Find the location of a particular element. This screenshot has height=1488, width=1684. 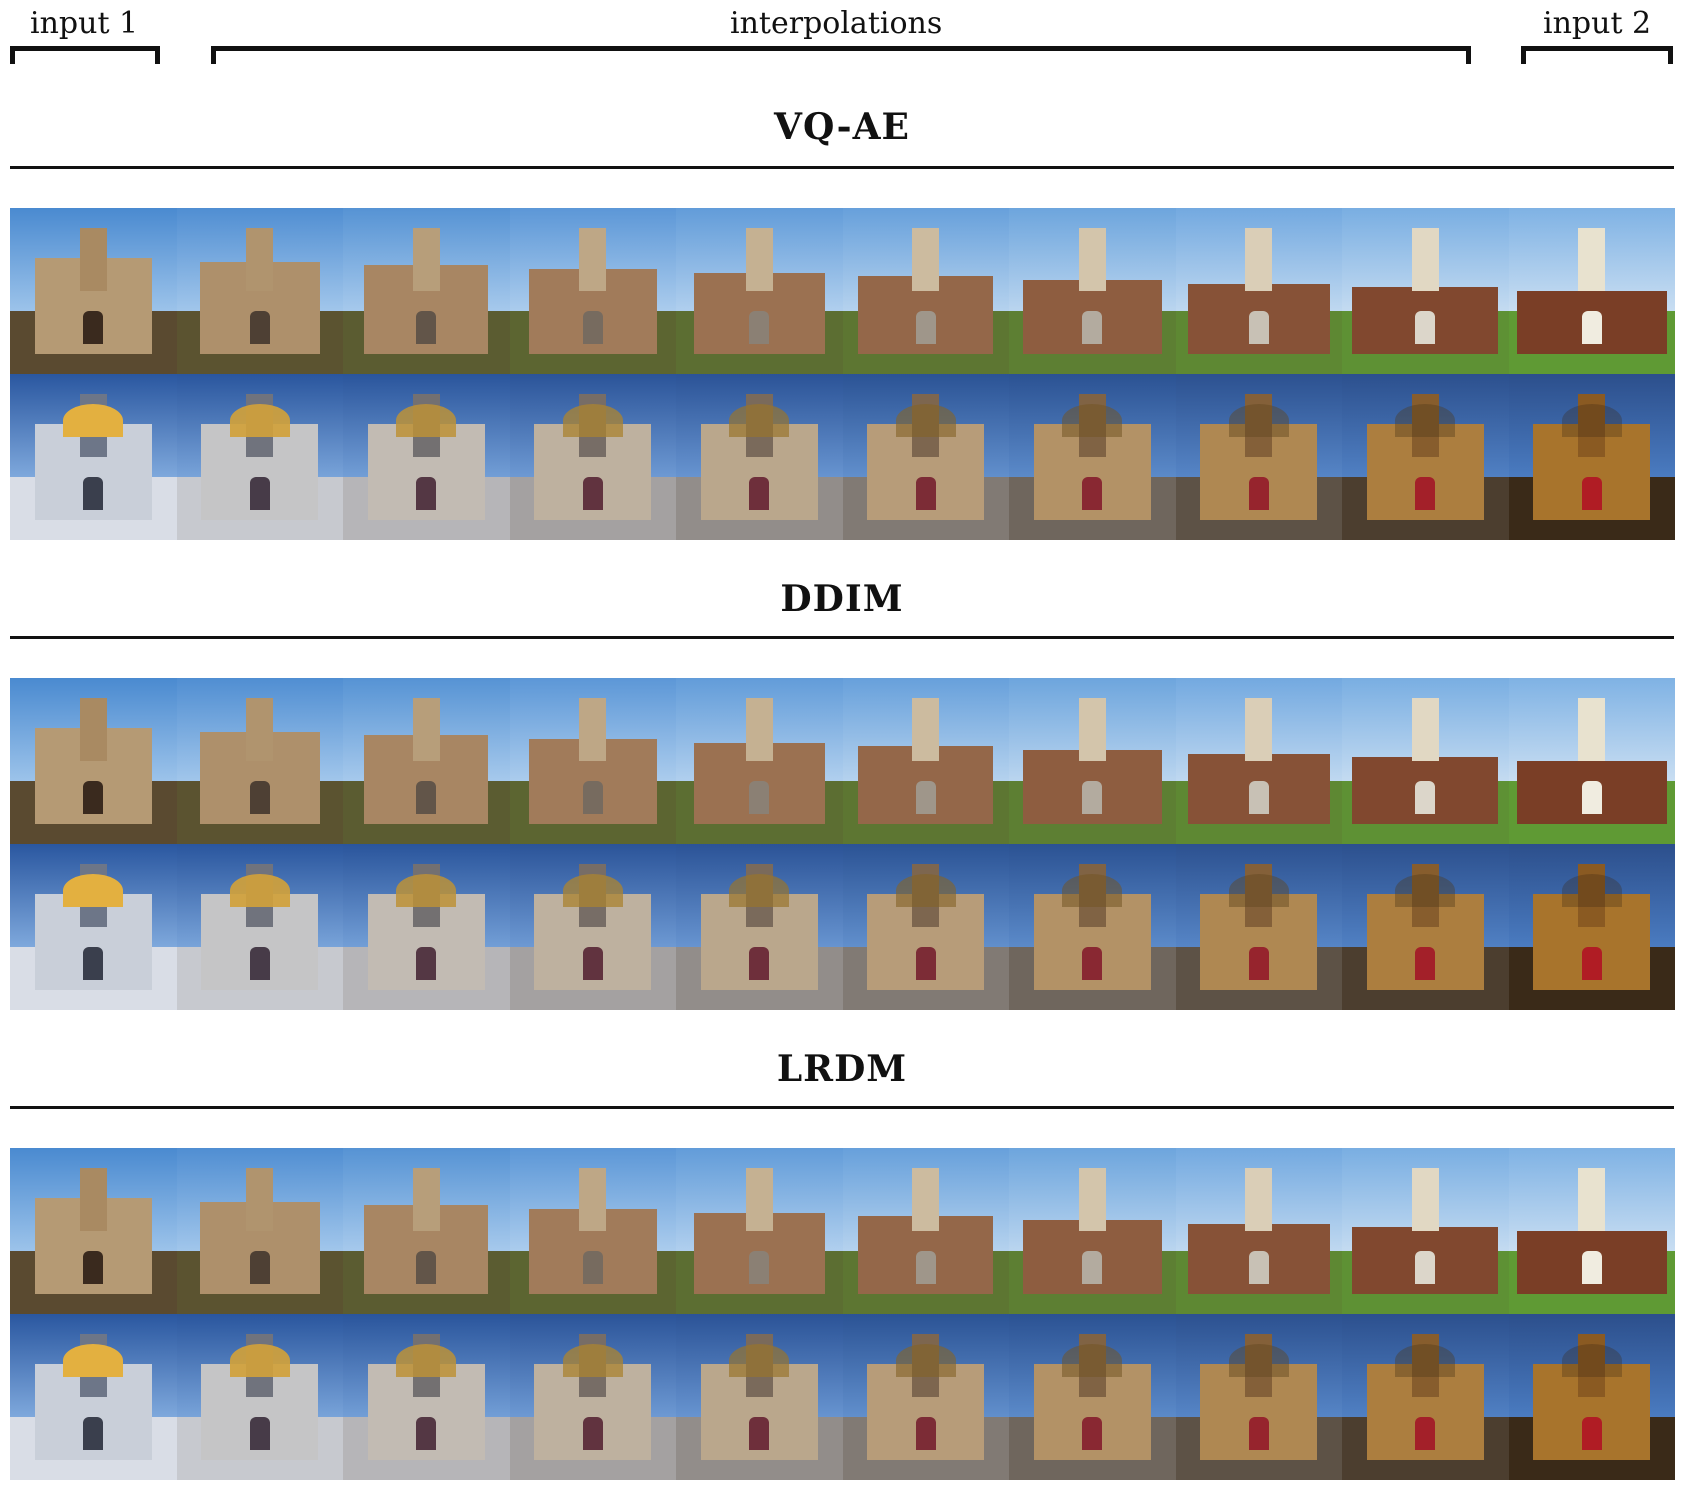

photo-ddim-r1-c4 is located at coordinates (592, 761).